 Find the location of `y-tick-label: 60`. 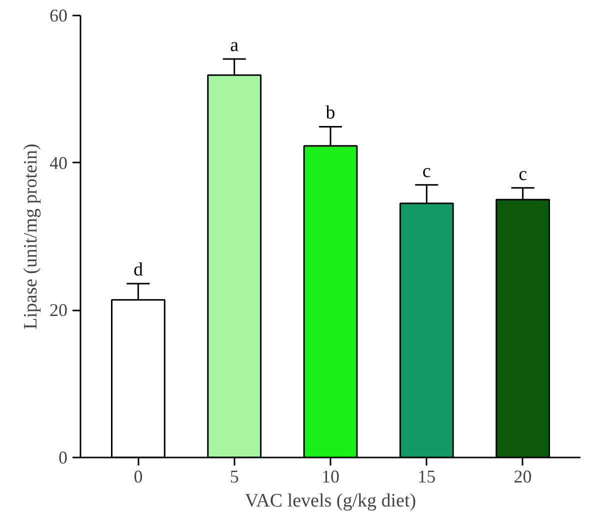

y-tick-label: 60 is located at coordinates (59, 16).